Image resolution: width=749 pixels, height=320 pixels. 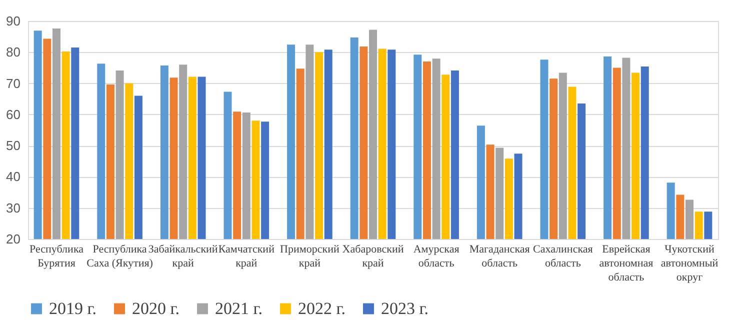 What do you see at coordinates (13, 83) in the screenshot?
I see `y-tick-label: 70` at bounding box center [13, 83].